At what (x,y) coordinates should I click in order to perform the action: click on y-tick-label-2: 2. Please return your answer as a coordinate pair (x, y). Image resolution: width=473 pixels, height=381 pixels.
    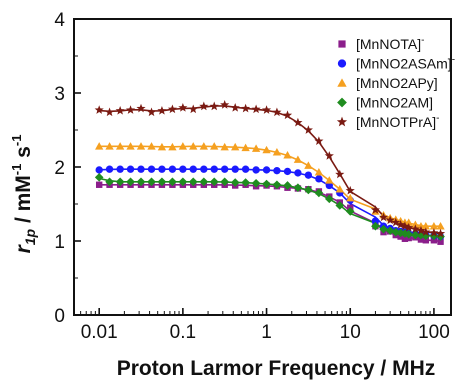
    Looking at the image, I should click on (59, 168).